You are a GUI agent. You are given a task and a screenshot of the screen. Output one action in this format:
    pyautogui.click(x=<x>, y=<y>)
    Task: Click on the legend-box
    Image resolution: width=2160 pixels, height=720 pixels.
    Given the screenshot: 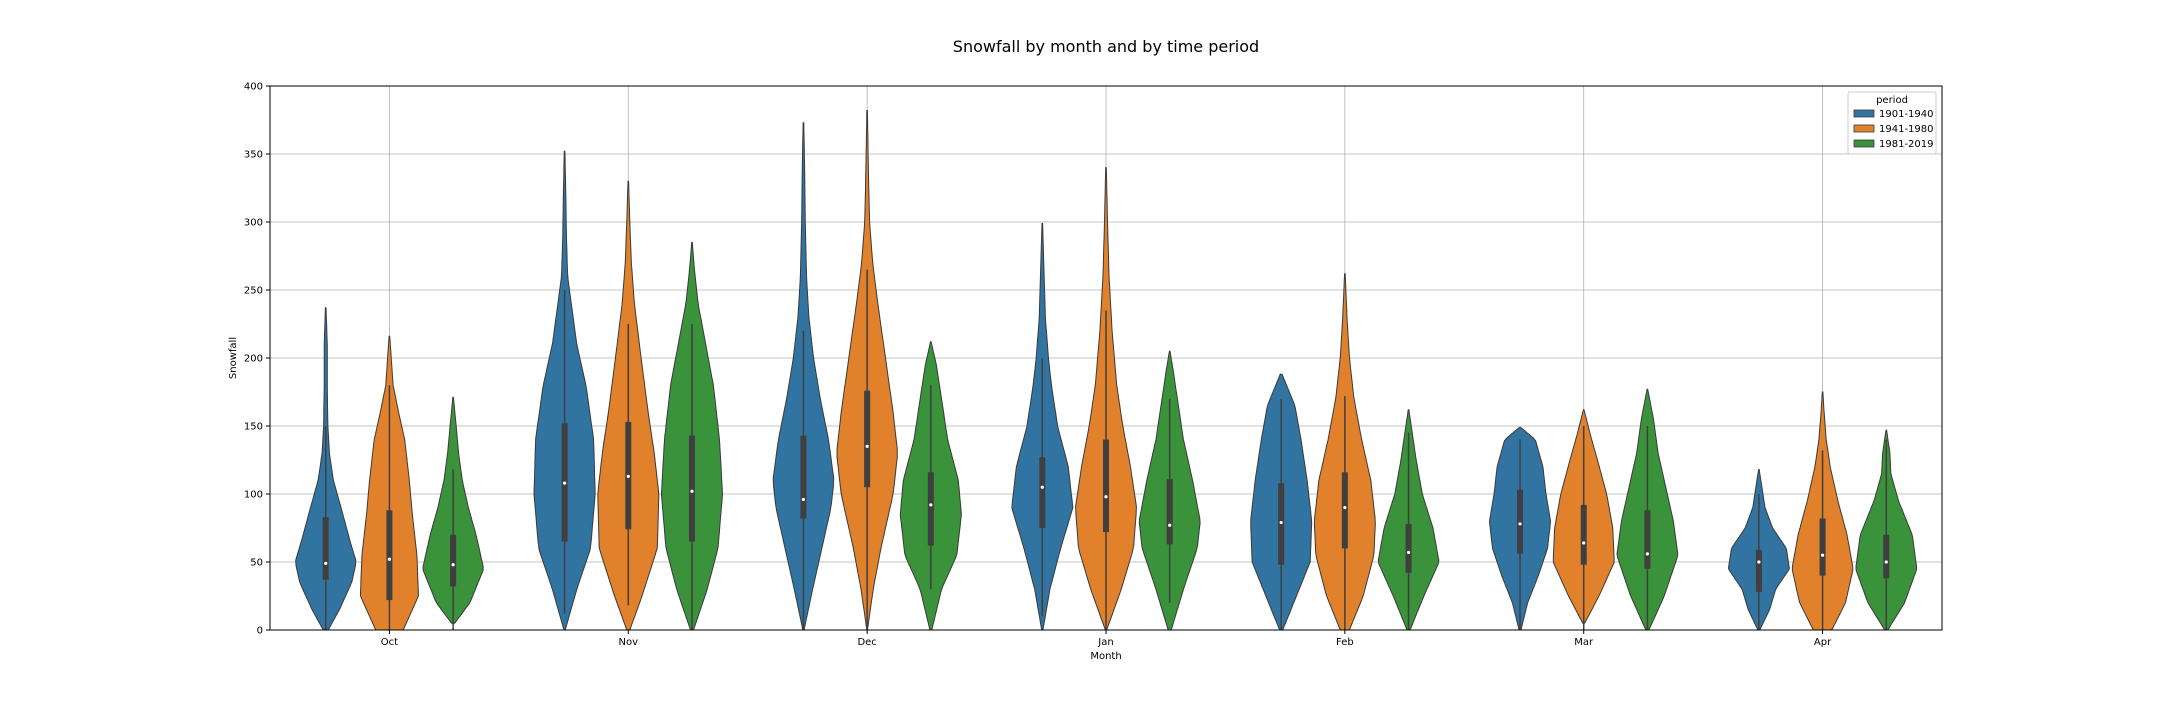 What is the action you would take?
    pyautogui.click(x=1892, y=123)
    